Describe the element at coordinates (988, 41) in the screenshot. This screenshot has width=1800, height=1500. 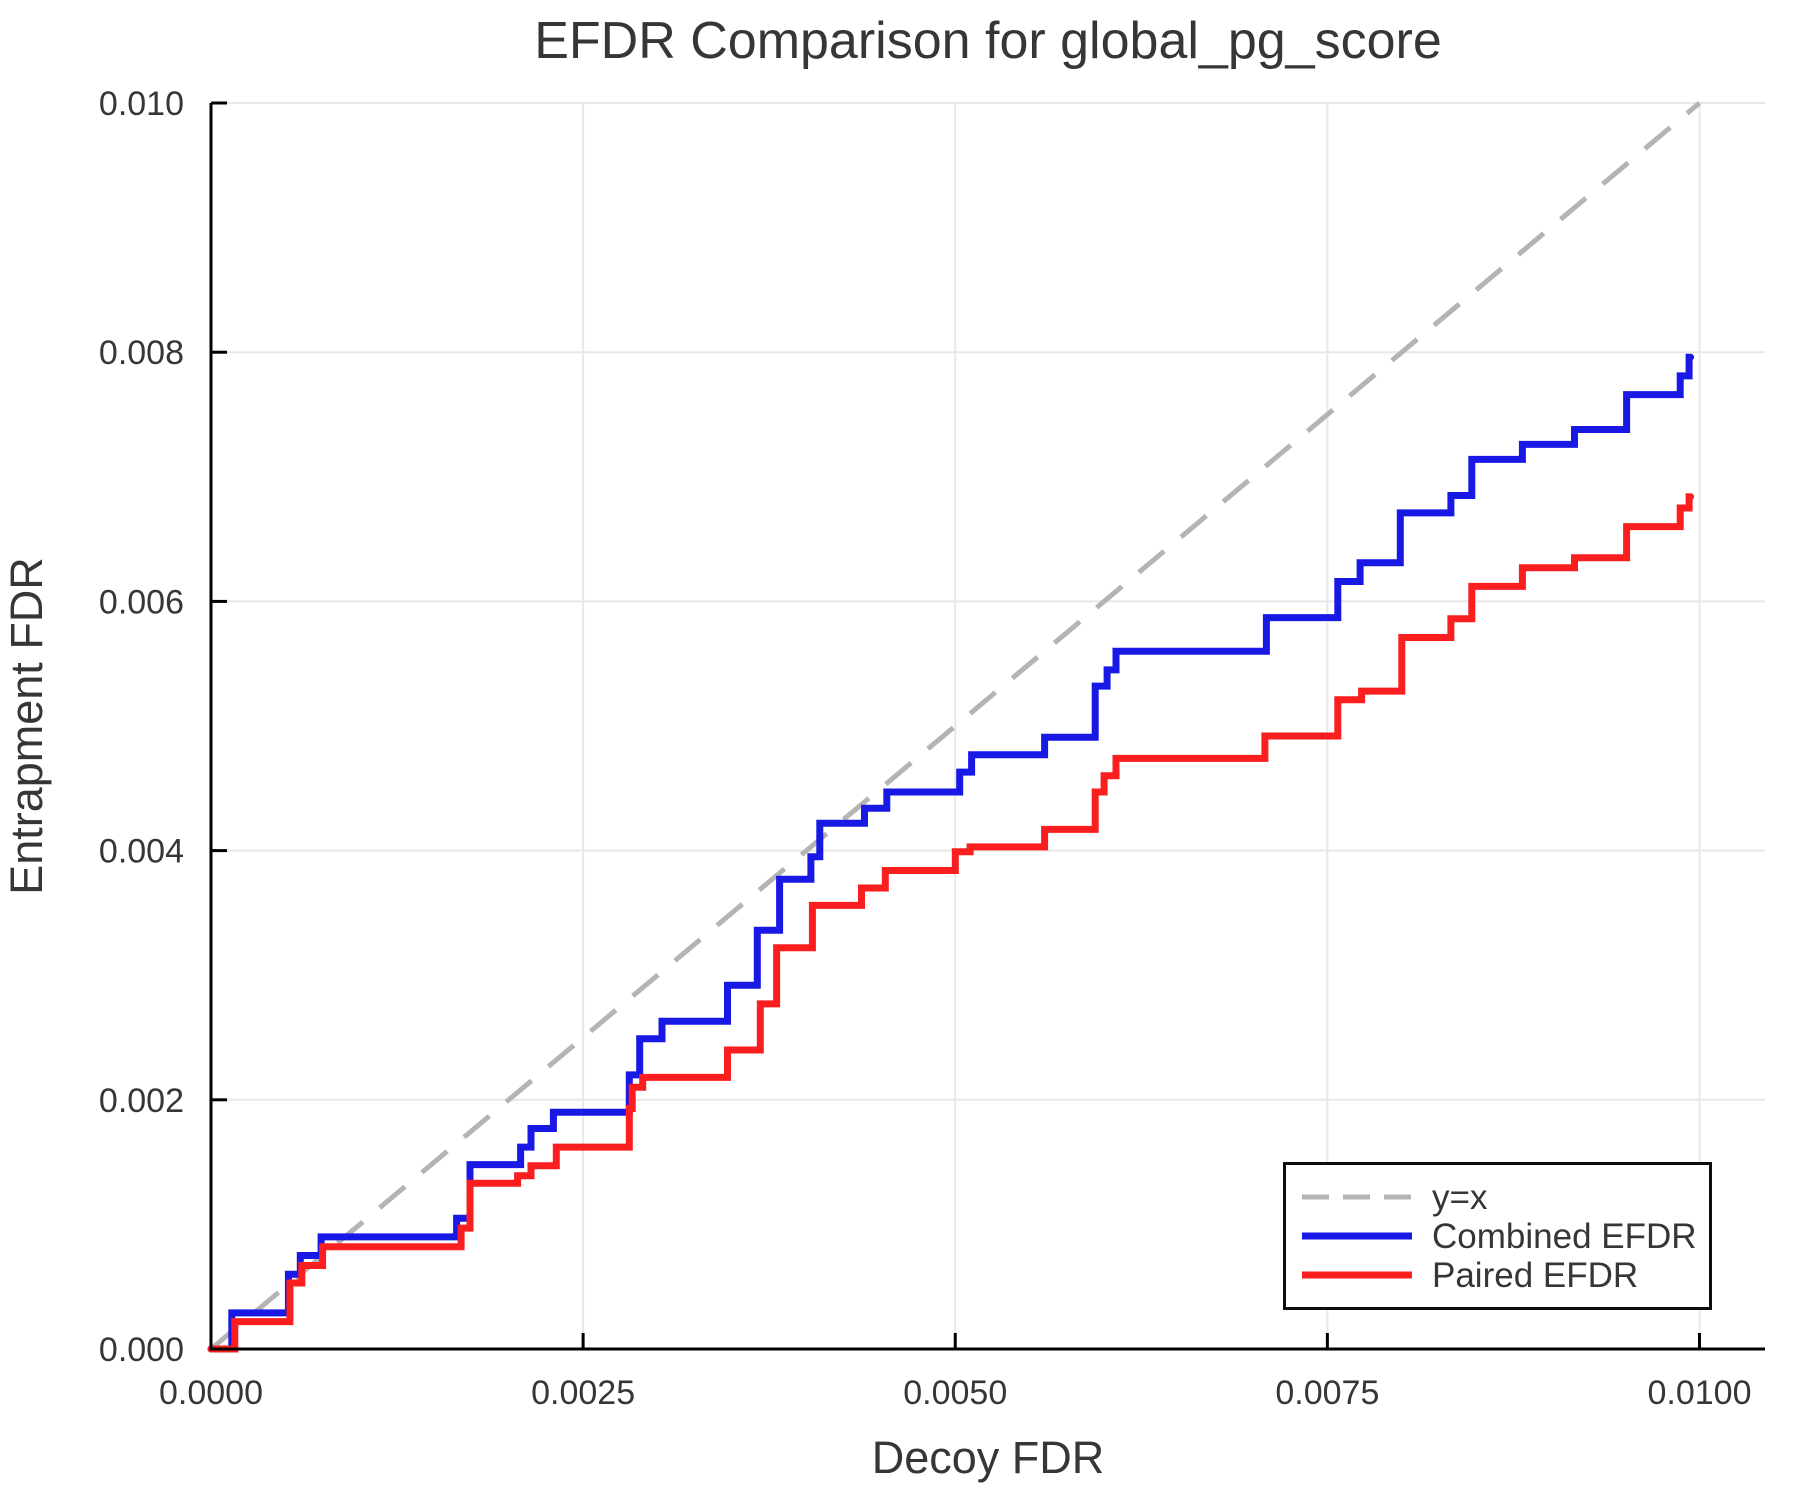
I see `chart-title: EFDR Comparison for global_pg_score` at that location.